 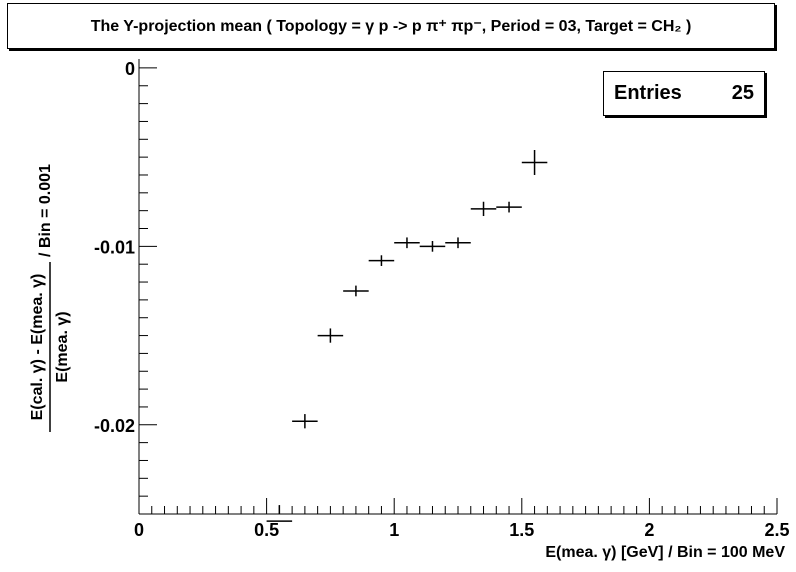 What do you see at coordinates (114, 247) in the screenshot?
I see `y-tick-label: -0.01` at bounding box center [114, 247].